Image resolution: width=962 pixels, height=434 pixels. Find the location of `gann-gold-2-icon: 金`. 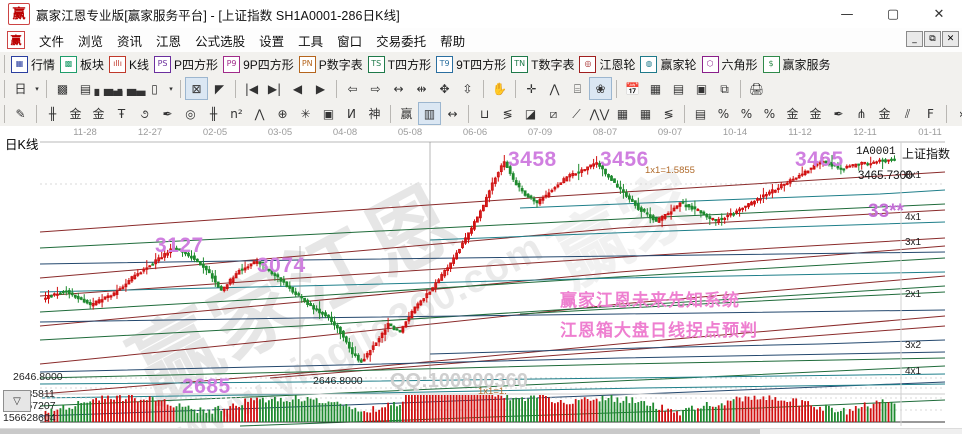

gann-gold-2-icon: 金 is located at coordinates (98, 113).